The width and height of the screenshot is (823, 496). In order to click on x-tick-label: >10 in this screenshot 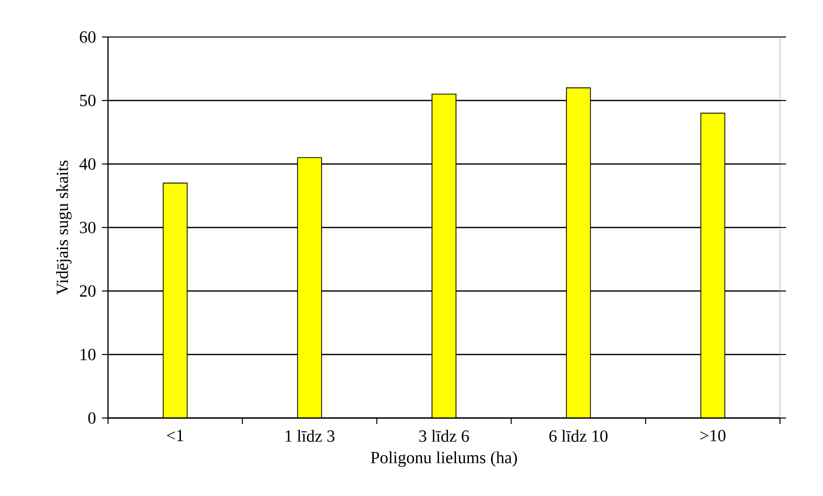, I will do `click(713, 436)`.